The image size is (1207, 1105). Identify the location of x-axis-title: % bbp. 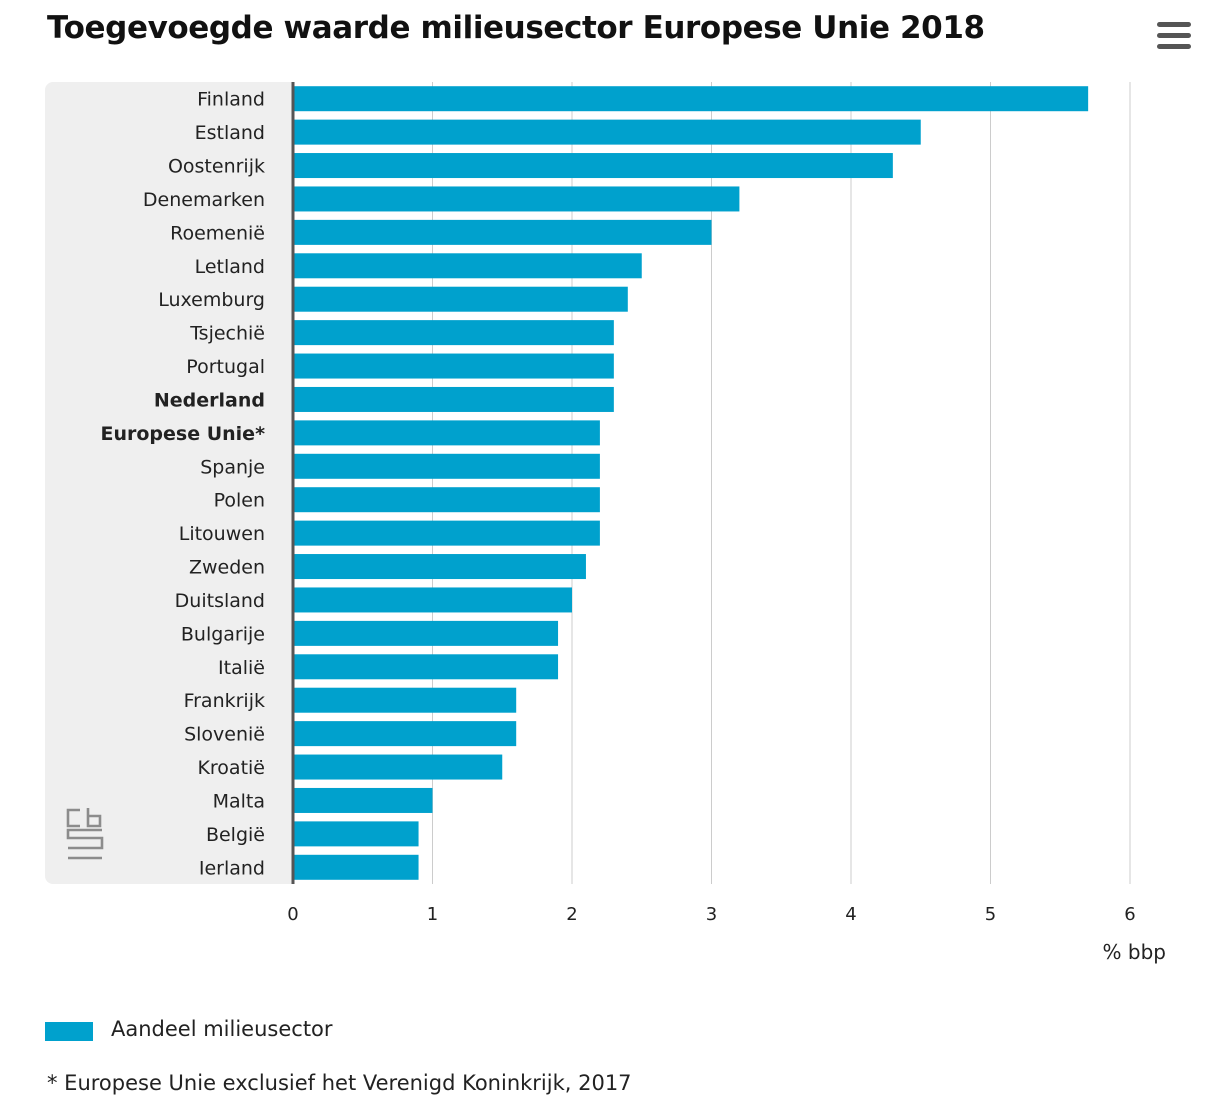
(1134, 952).